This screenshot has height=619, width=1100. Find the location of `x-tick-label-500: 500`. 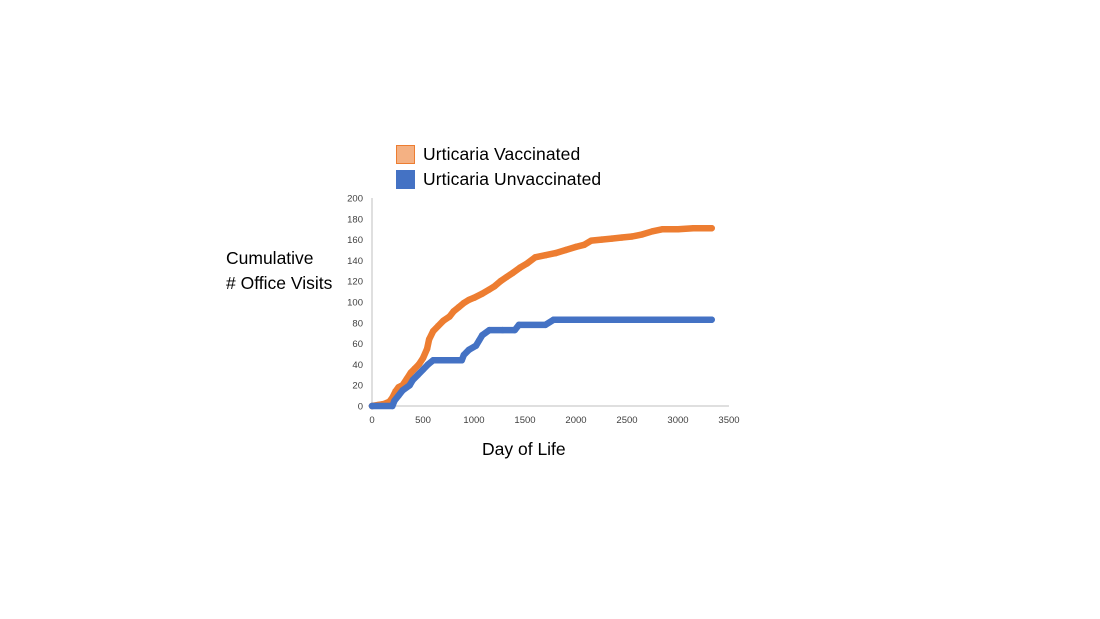

x-tick-label-500: 500 is located at coordinates (423, 420).